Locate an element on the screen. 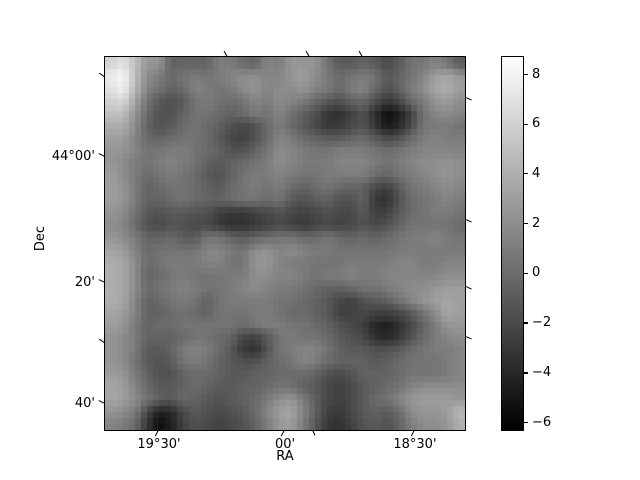 The image size is (640, 480). colorbar is located at coordinates (512, 243).